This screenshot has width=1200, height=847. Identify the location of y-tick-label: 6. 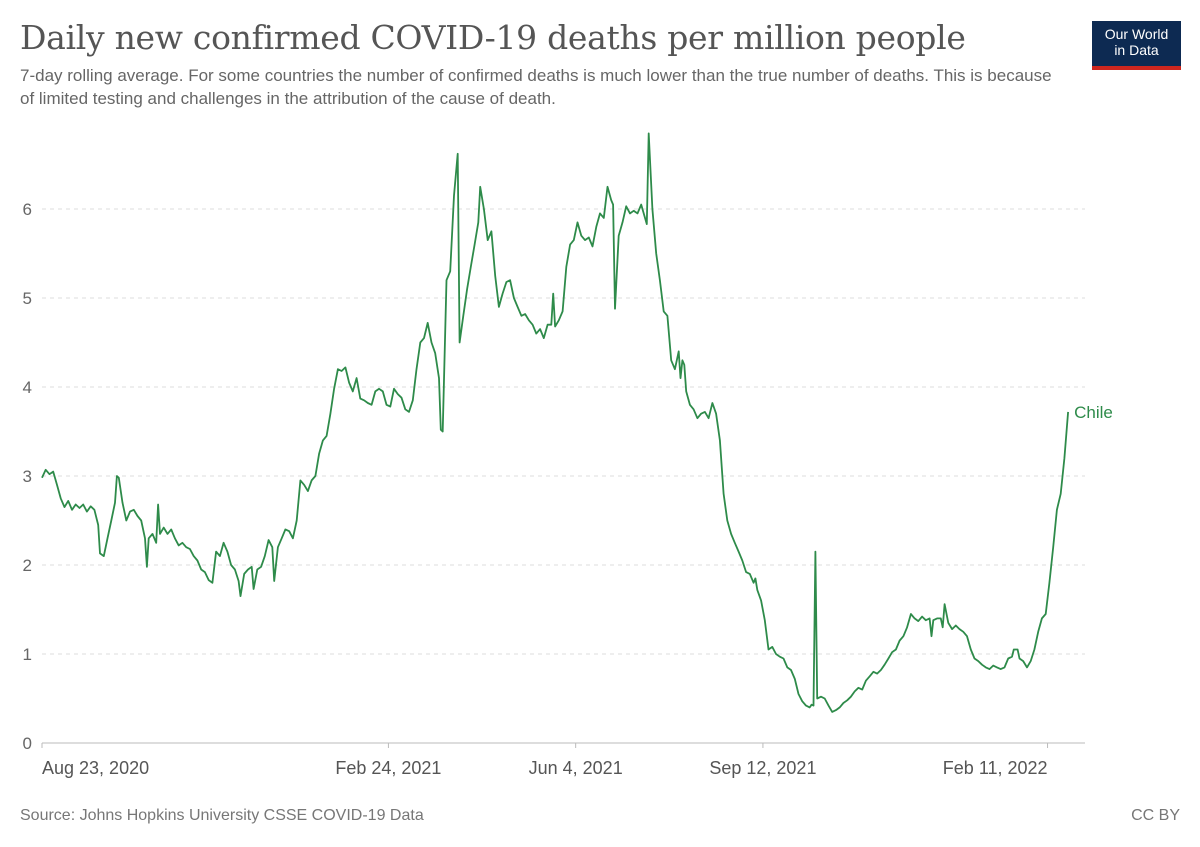
(27, 209).